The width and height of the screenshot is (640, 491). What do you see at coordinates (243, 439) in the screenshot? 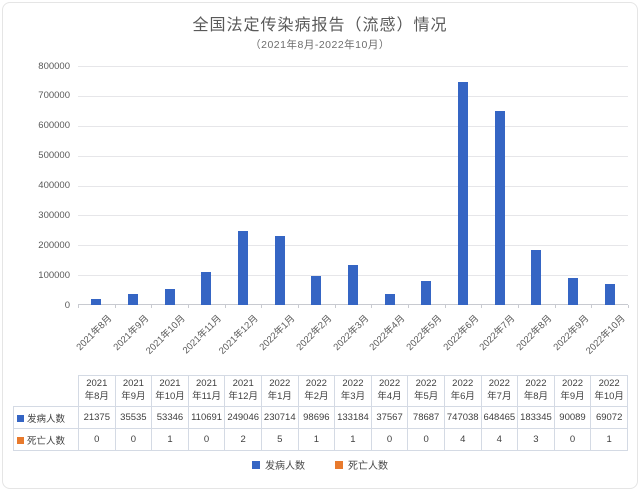
I see `table-value-cell: 2` at bounding box center [243, 439].